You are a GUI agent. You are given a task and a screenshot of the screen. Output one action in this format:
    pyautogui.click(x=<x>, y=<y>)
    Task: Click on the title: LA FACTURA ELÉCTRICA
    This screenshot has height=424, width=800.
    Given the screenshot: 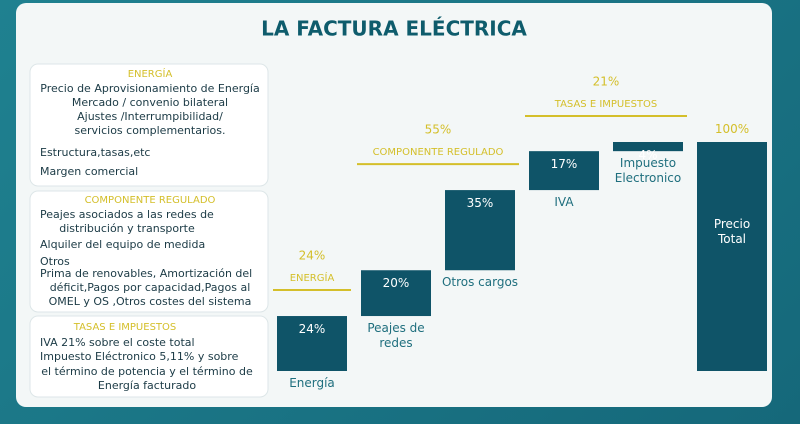 What is the action you would take?
    pyautogui.click(x=394, y=29)
    